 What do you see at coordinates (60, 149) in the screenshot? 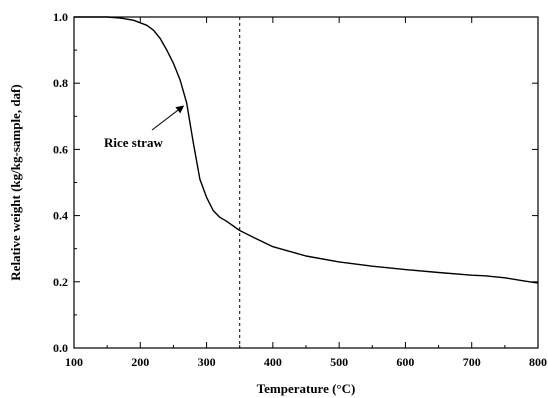
I see `y-tick-label: 0.6` at bounding box center [60, 149].